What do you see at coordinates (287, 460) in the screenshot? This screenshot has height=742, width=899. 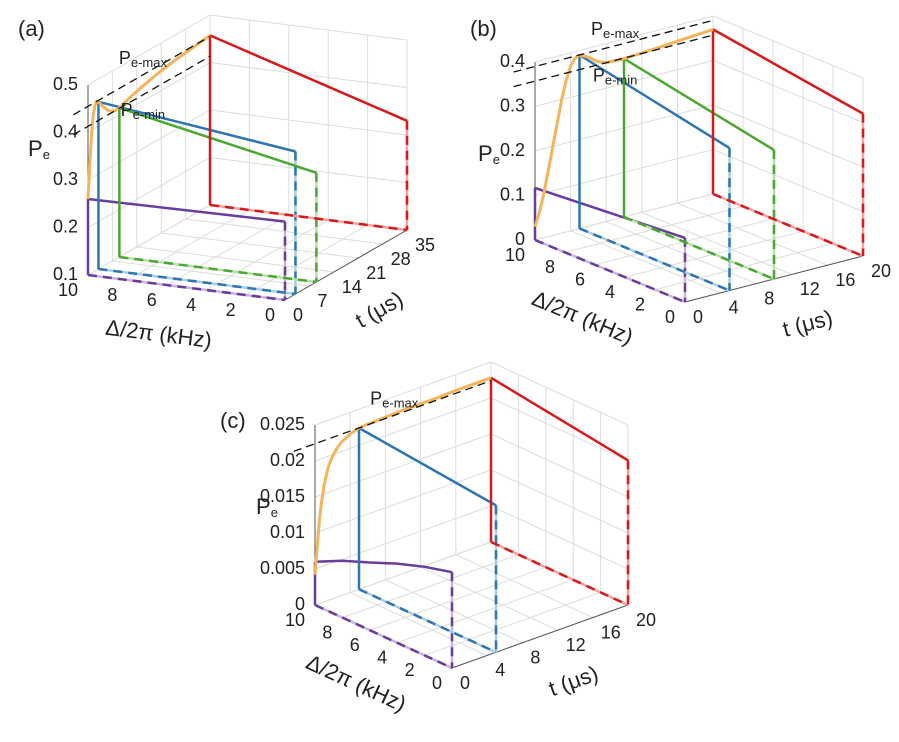 I see `z-tick-label: 0.02` at bounding box center [287, 460].